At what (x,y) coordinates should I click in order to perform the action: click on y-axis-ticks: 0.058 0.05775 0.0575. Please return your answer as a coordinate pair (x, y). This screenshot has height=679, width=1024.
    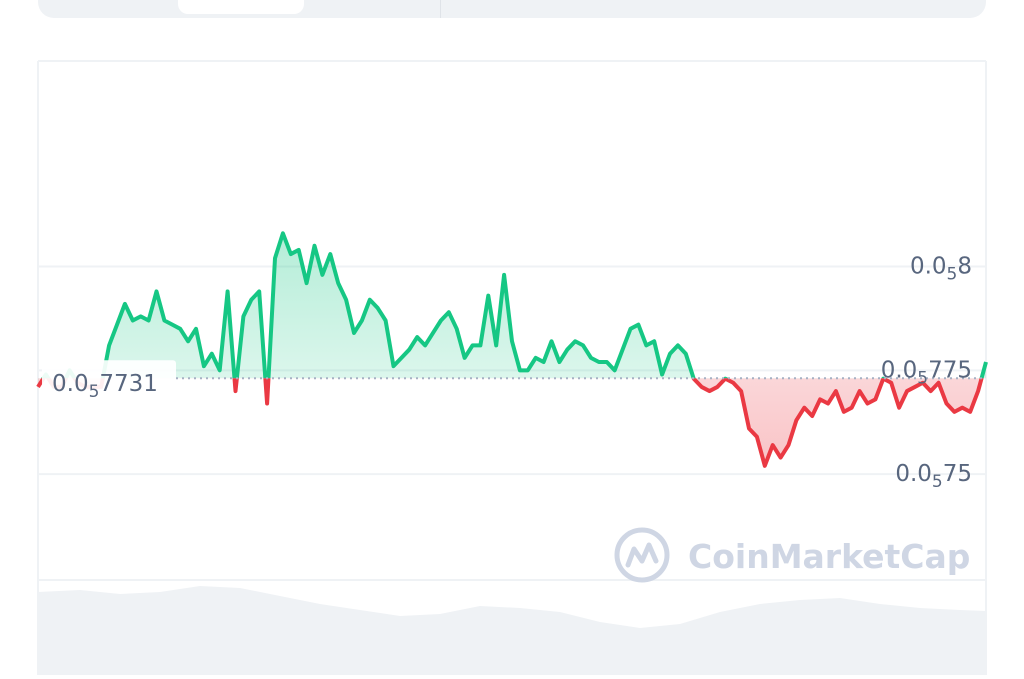
    Looking at the image, I should click on (926, 373).